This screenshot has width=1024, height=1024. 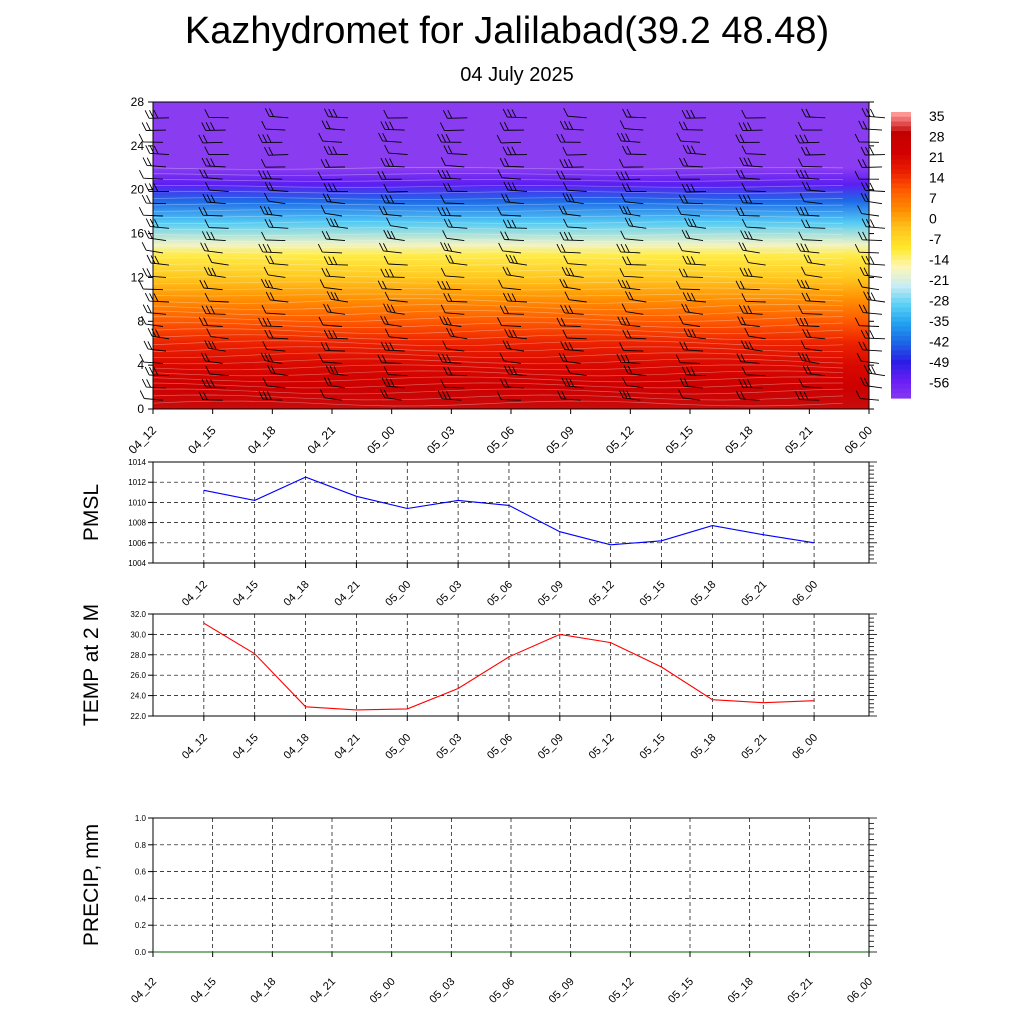 I want to click on heatmap-x-tick-label: 05_09, so click(x=560, y=440).